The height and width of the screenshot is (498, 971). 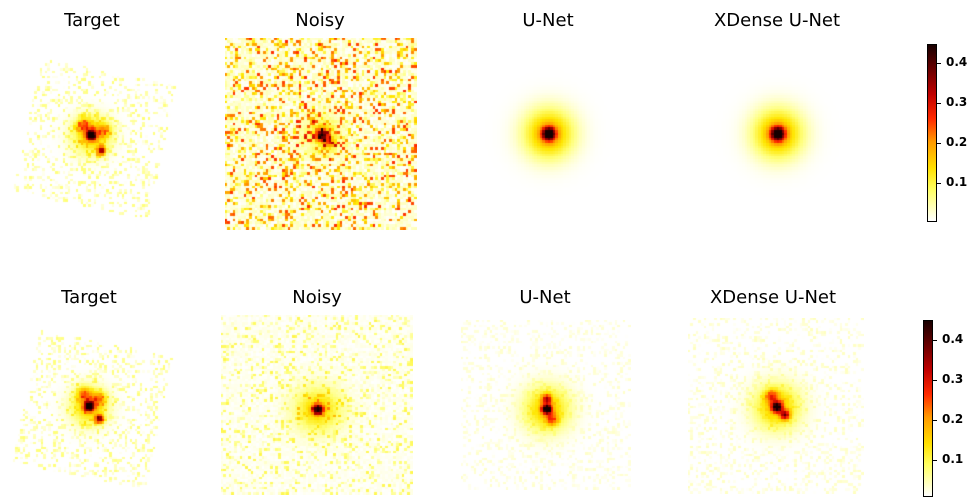 I want to click on row2-colorbar-tick-0.4: 0.4, so click(x=953, y=339).